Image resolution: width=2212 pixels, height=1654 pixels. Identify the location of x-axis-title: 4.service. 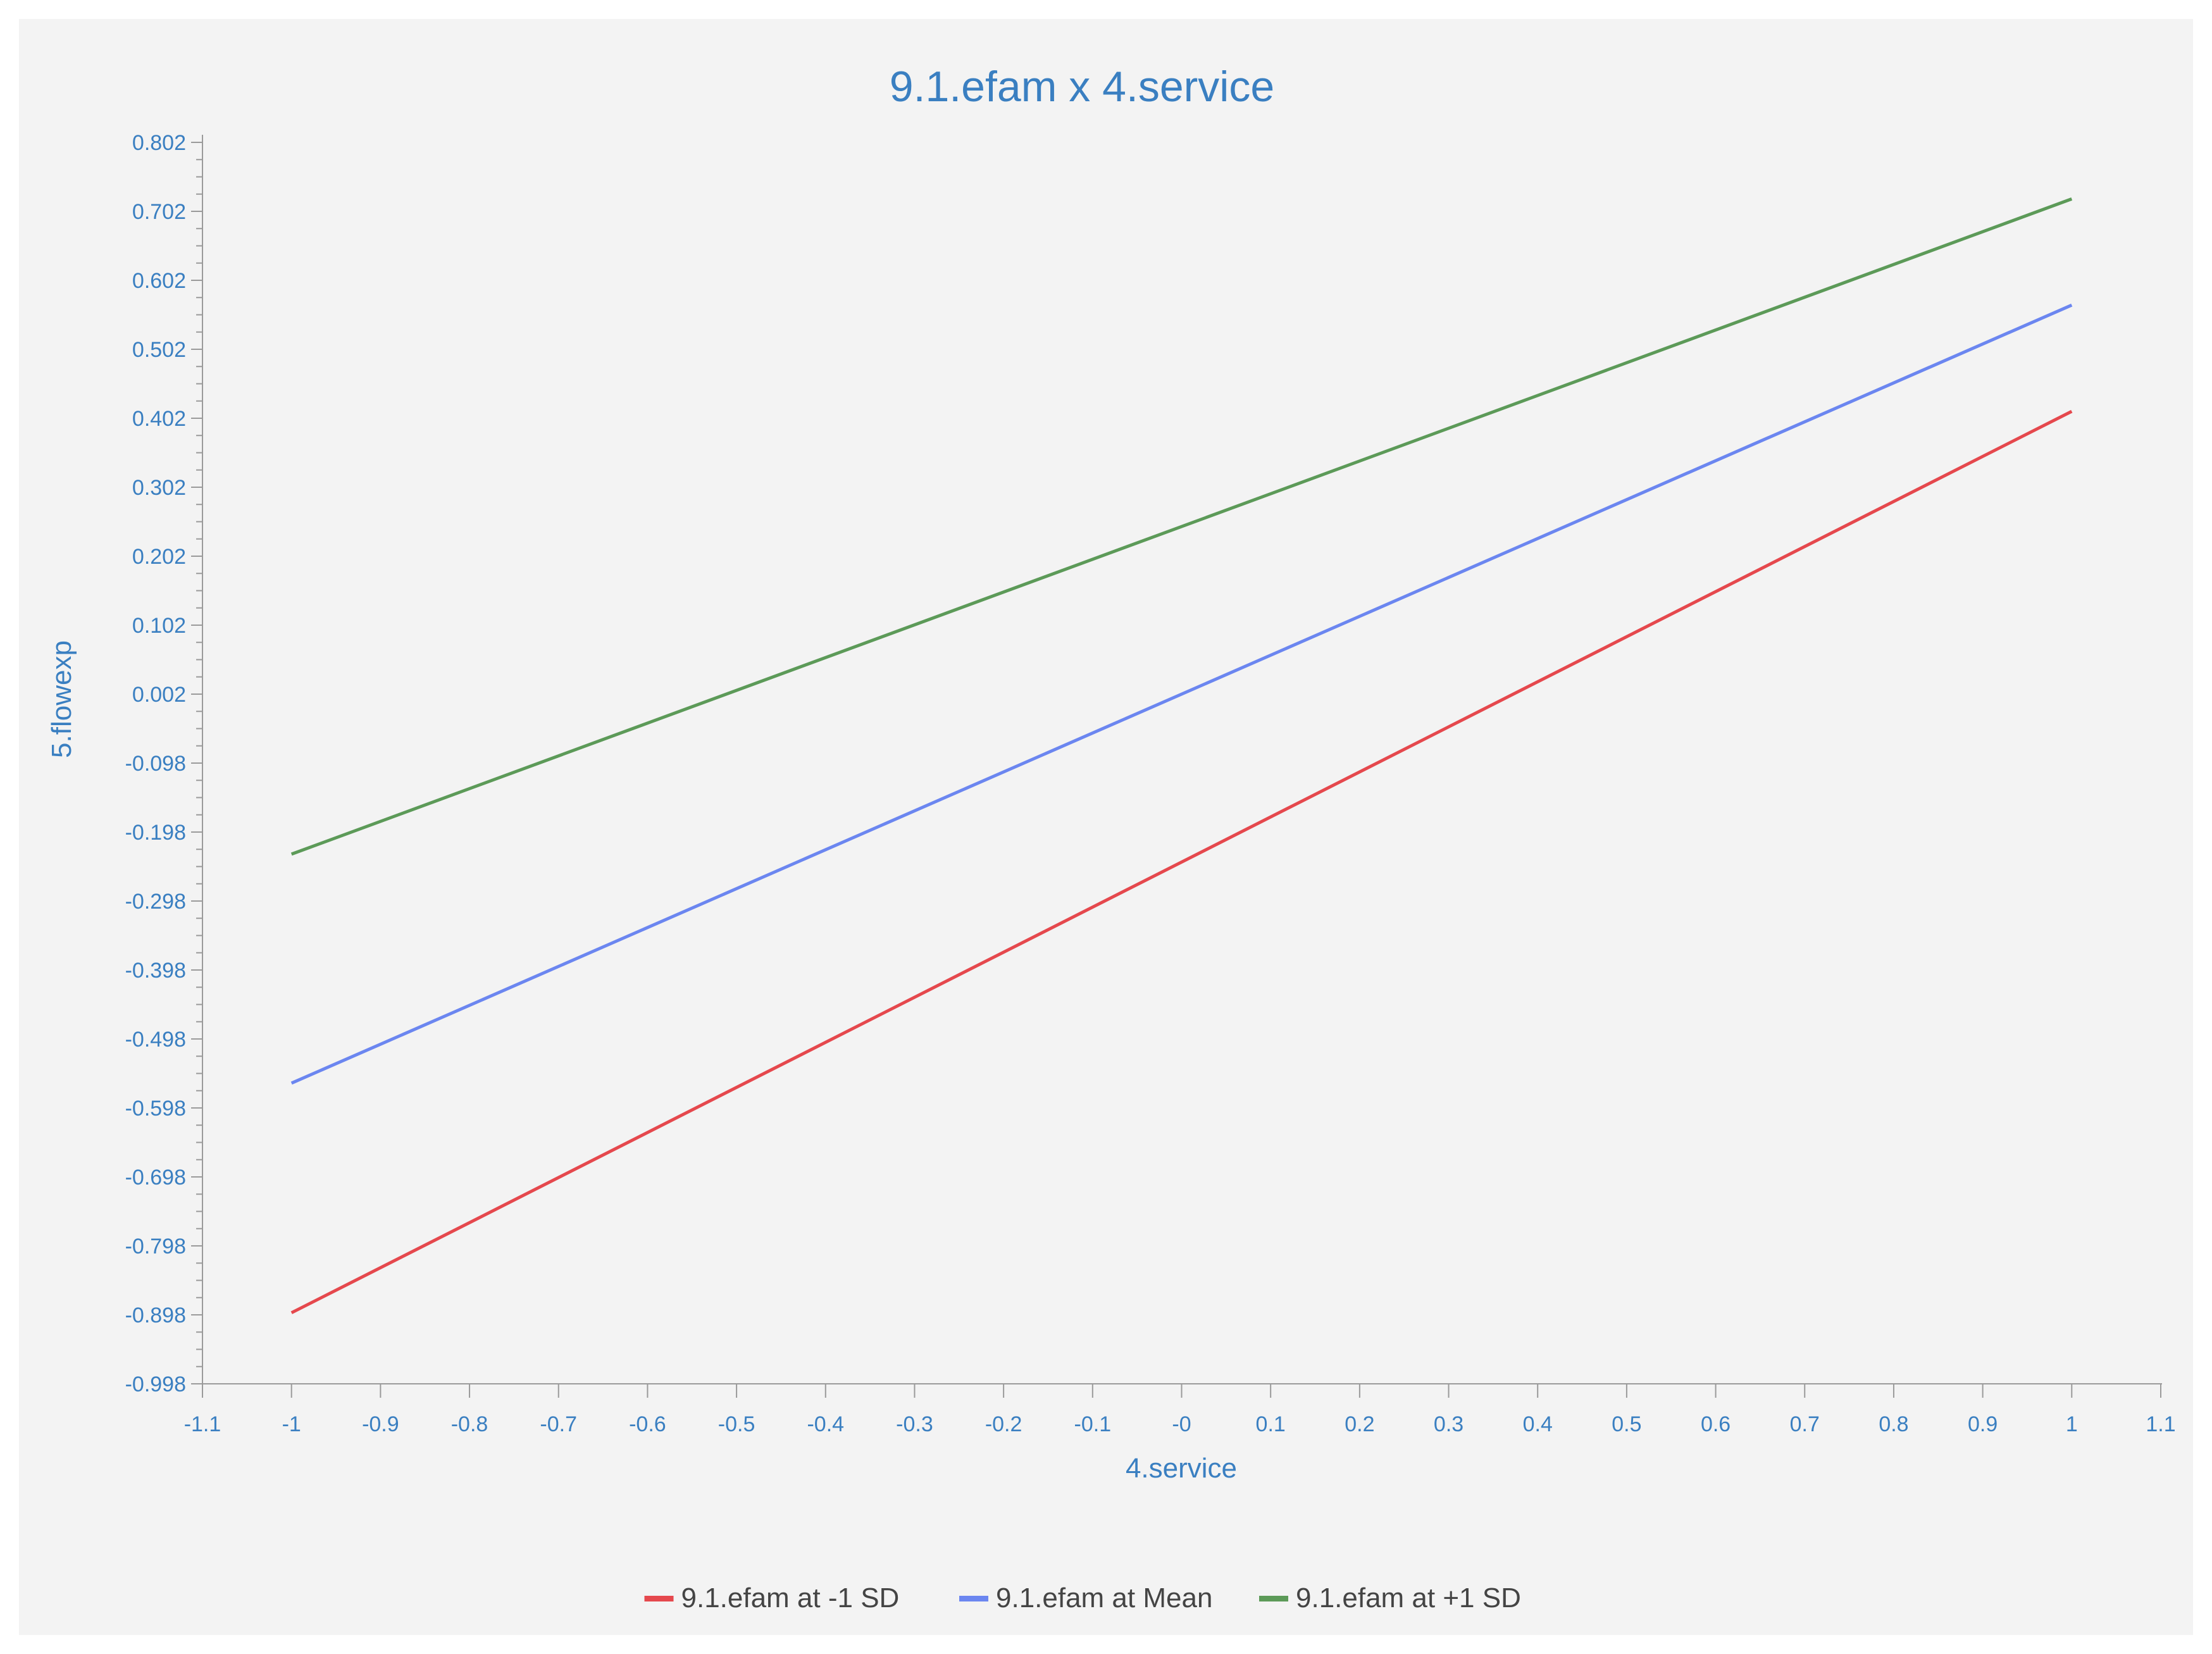
(1181, 1468).